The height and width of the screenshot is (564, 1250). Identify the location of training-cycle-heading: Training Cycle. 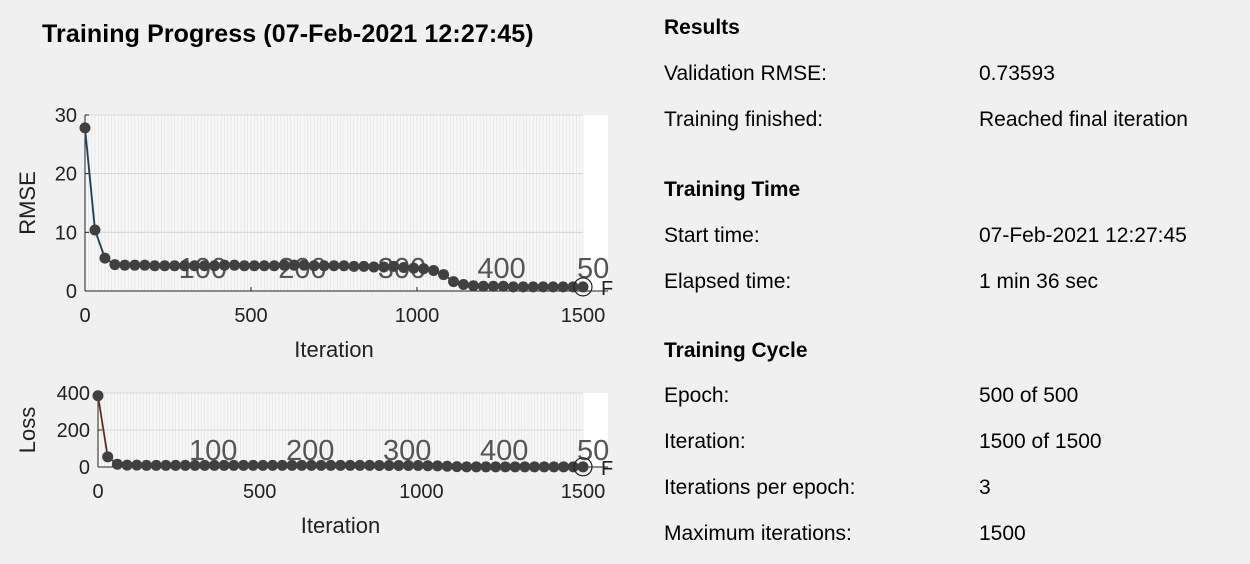
(736, 350).